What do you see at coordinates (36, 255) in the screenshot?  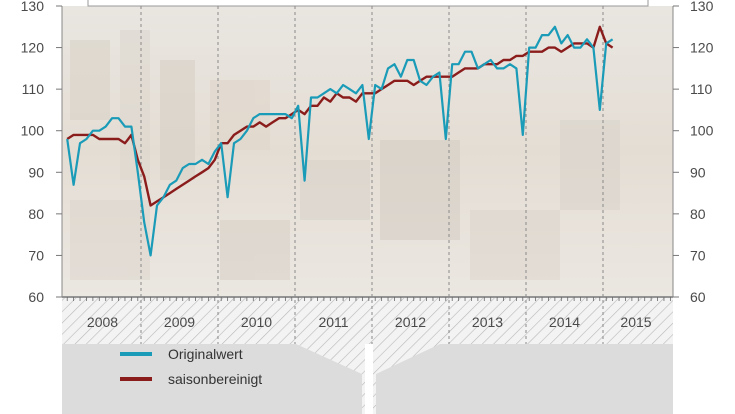 I see `y-tick-label-left: 70` at bounding box center [36, 255].